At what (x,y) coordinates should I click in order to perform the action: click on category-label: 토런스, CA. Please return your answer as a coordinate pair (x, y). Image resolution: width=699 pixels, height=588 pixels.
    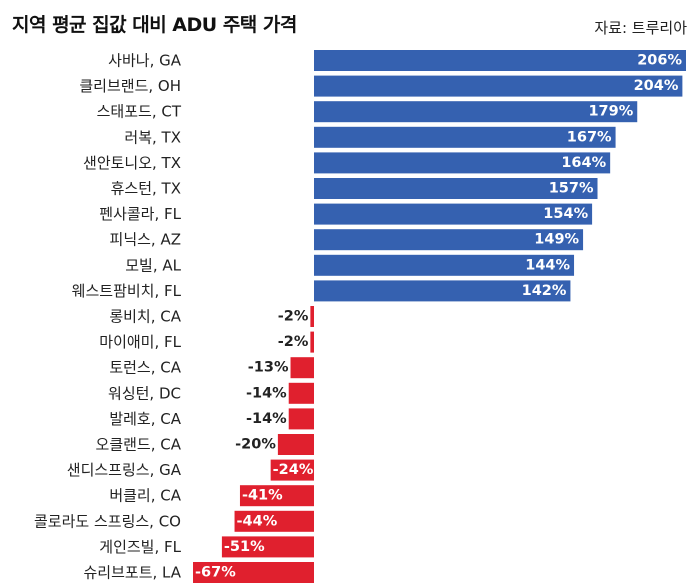
    Looking at the image, I should click on (145, 368).